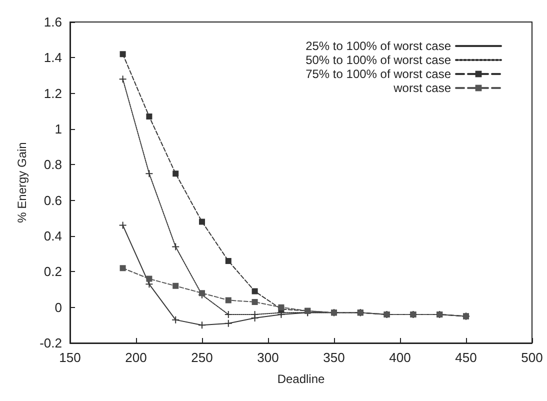 This screenshot has height=401, width=547. What do you see at coordinates (53, 200) in the screenshot?
I see `y-tick-label: 0.6` at bounding box center [53, 200].